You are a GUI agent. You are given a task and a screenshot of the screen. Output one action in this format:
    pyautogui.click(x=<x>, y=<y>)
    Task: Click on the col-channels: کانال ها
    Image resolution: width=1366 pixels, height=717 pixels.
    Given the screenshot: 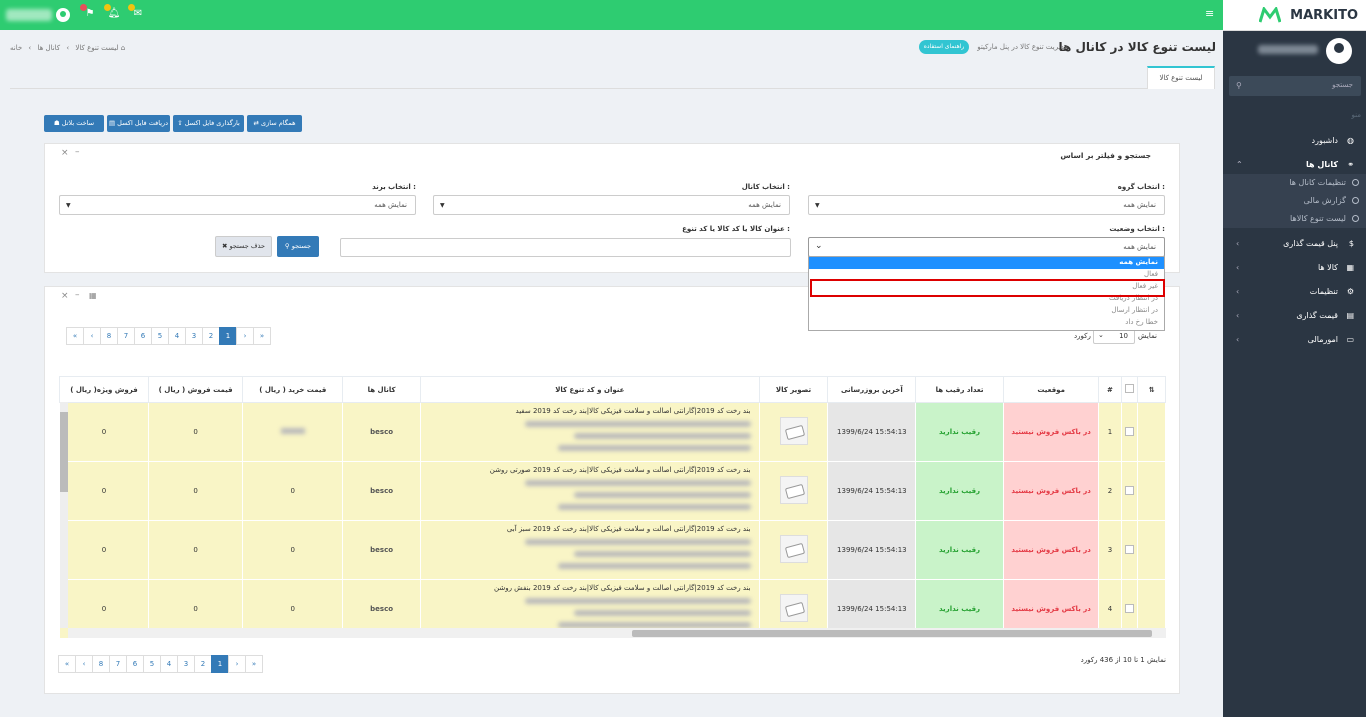 What is the action you would take?
    pyautogui.click(x=381, y=389)
    